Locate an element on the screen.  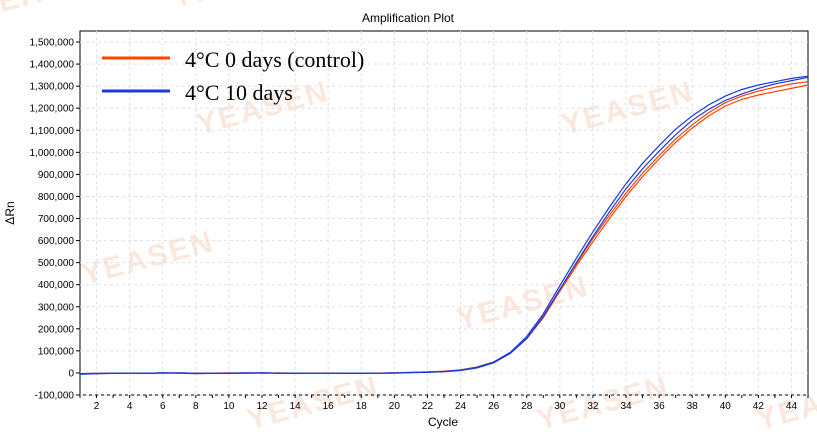
y-tick-label: 0 is located at coordinates (71, 373).